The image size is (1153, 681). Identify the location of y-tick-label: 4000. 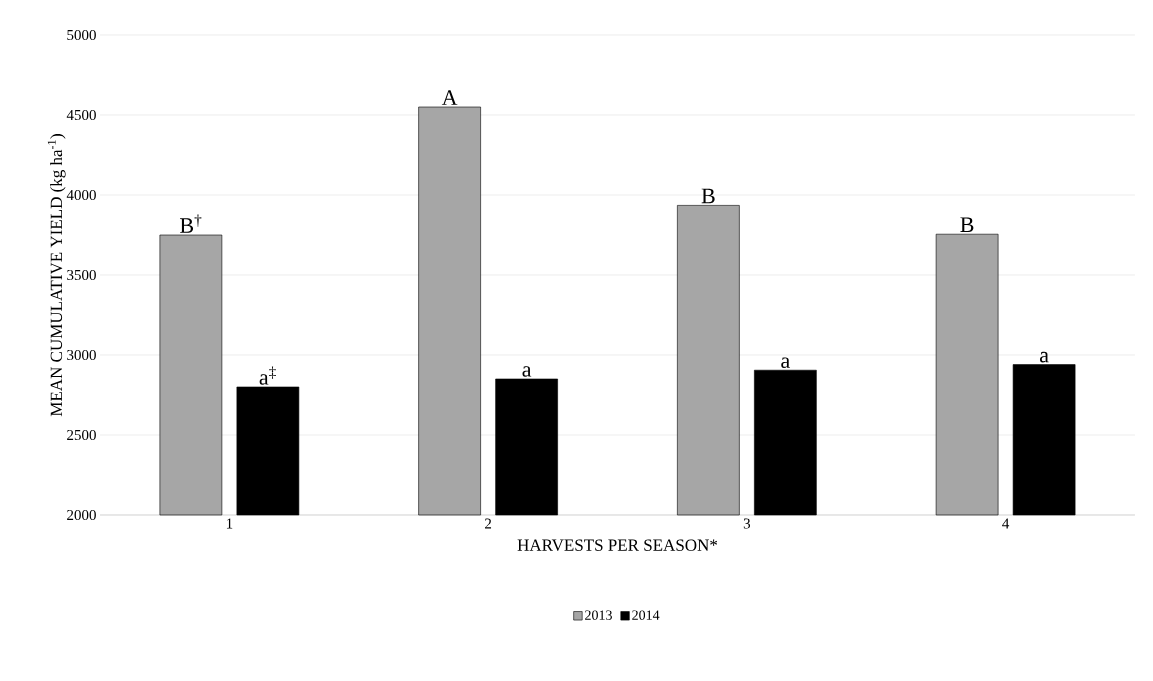
(81, 195).